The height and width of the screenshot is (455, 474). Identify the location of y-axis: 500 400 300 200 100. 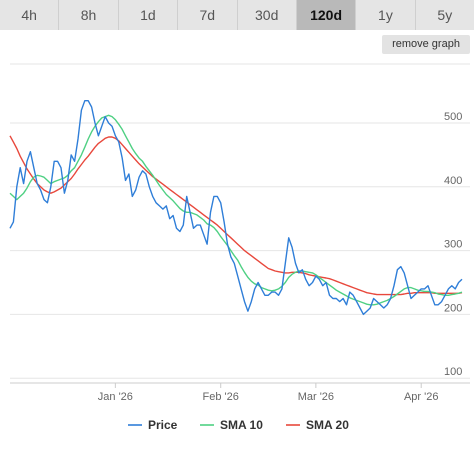
(453, 244).